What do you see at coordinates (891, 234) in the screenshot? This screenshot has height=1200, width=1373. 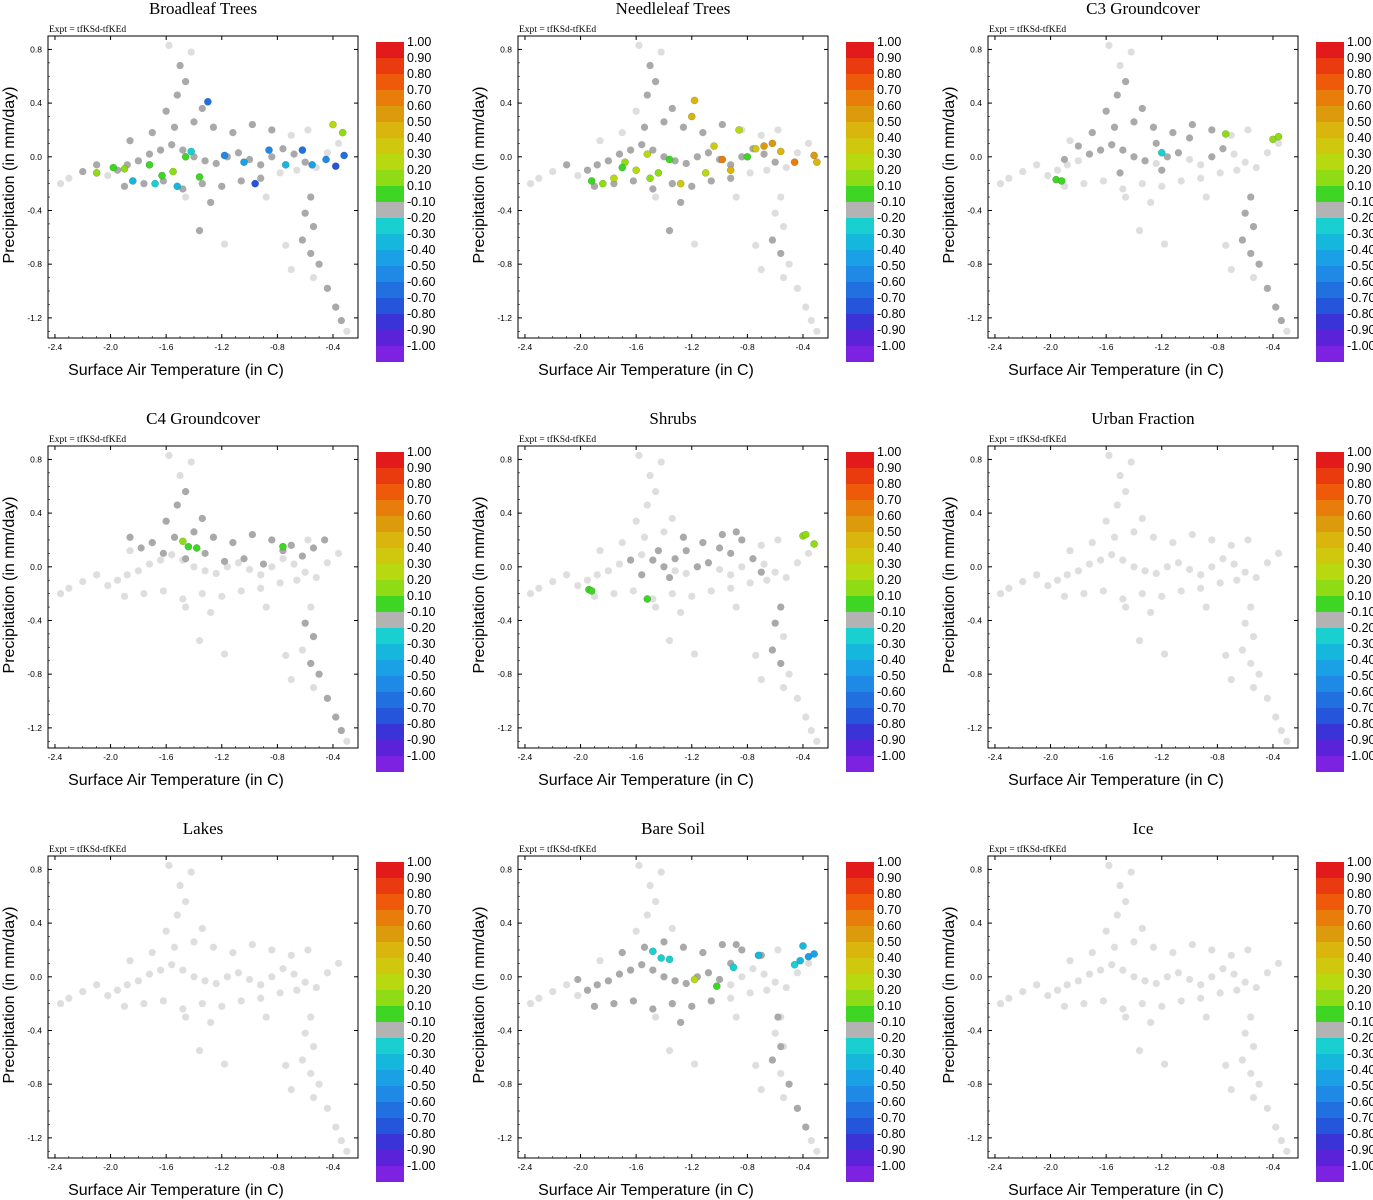 I see `colorbar-label: -0.30` at bounding box center [891, 234].